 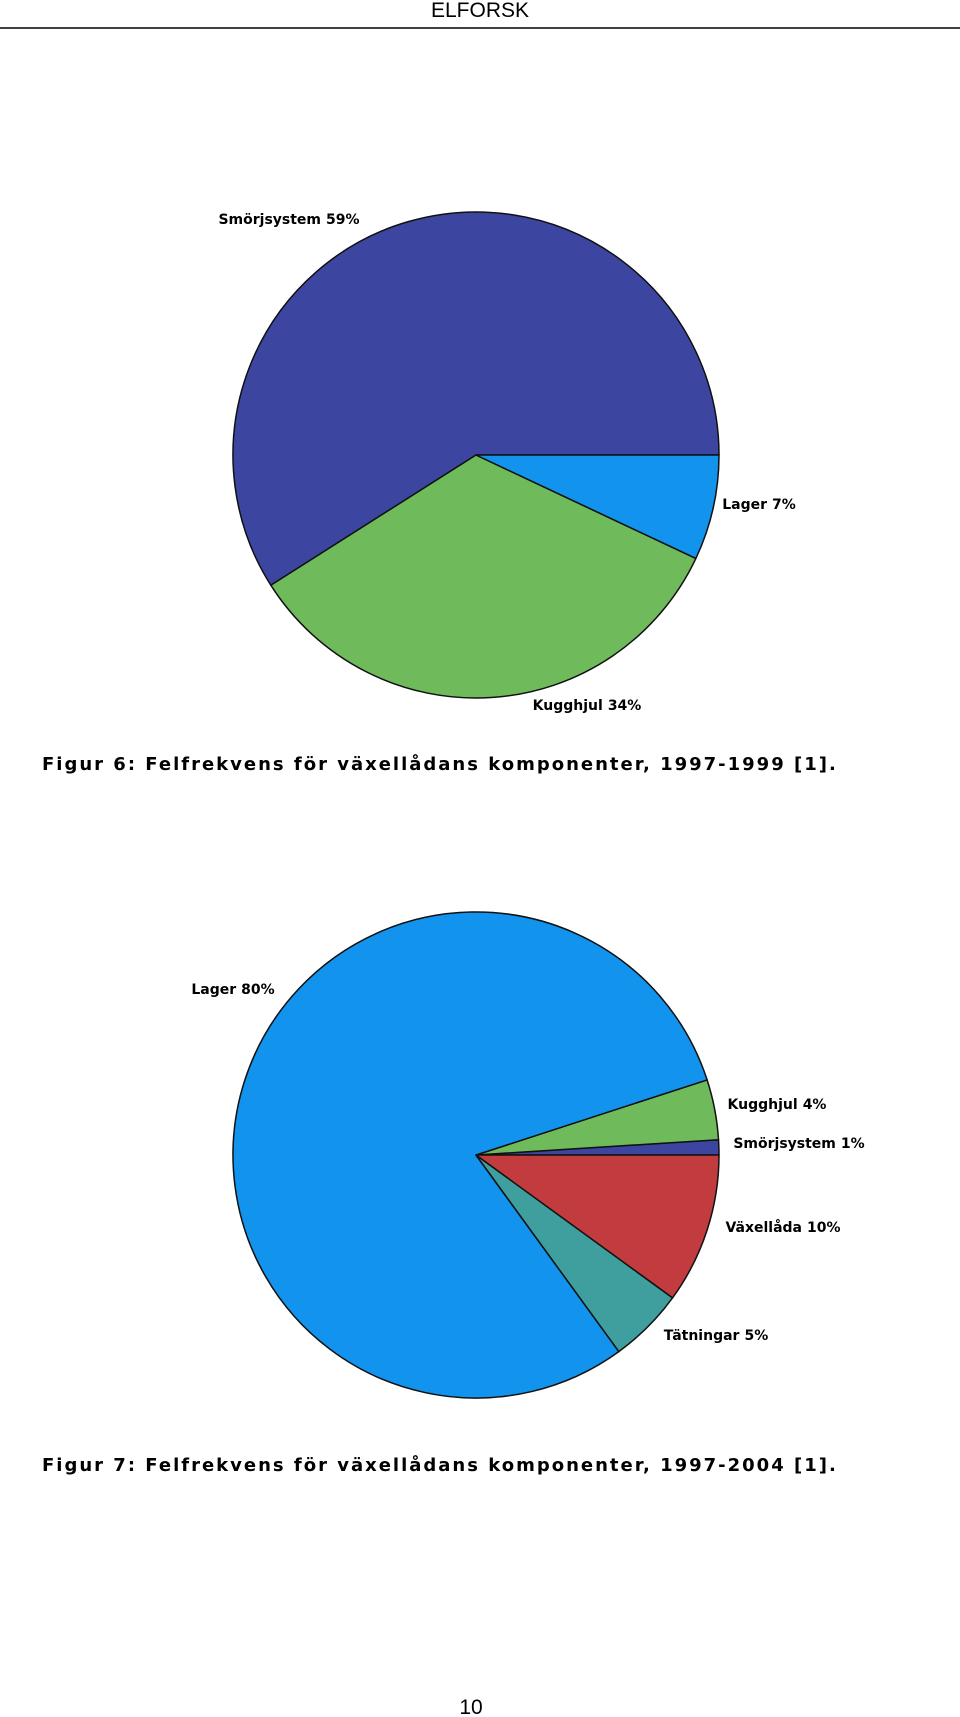 What do you see at coordinates (625, 706) in the screenshot?
I see `slice-value: 34%` at bounding box center [625, 706].